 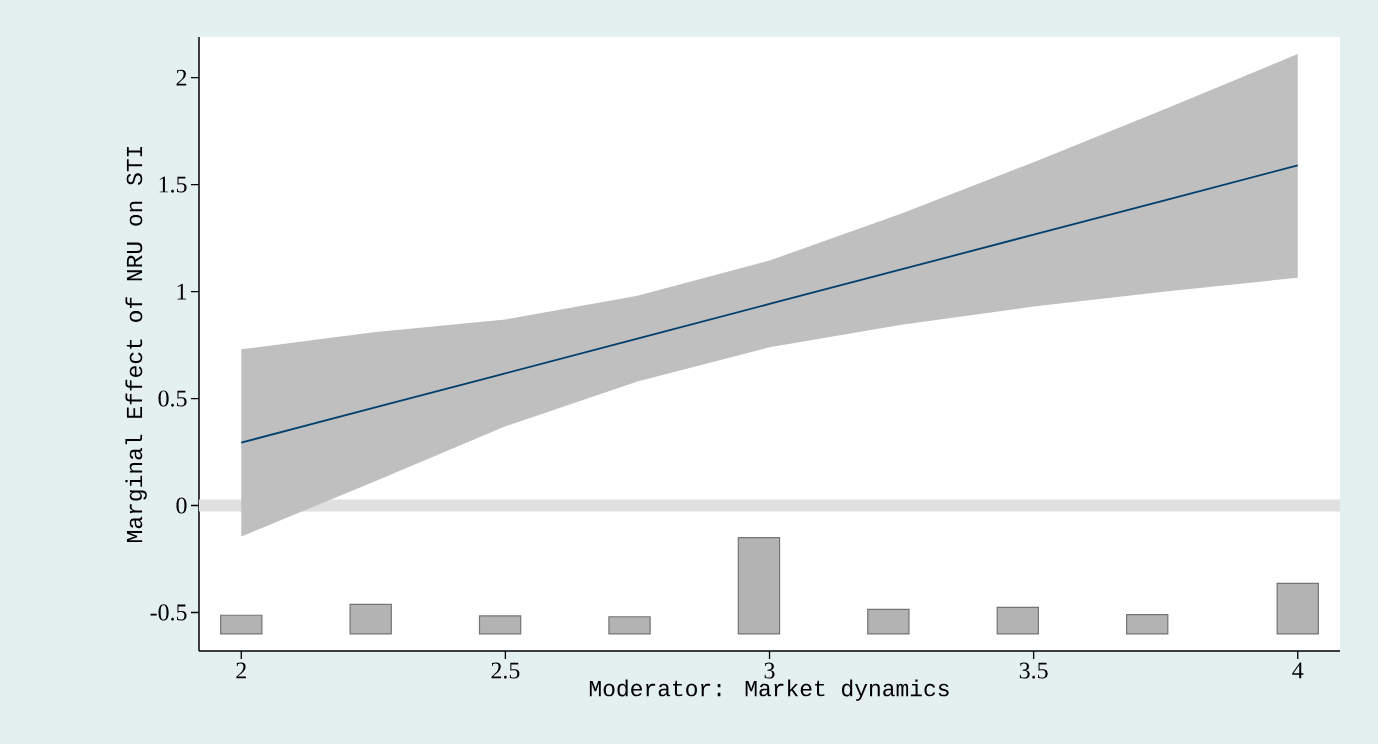 What do you see at coordinates (182, 291) in the screenshot?
I see `y-tick-label: 1` at bounding box center [182, 291].